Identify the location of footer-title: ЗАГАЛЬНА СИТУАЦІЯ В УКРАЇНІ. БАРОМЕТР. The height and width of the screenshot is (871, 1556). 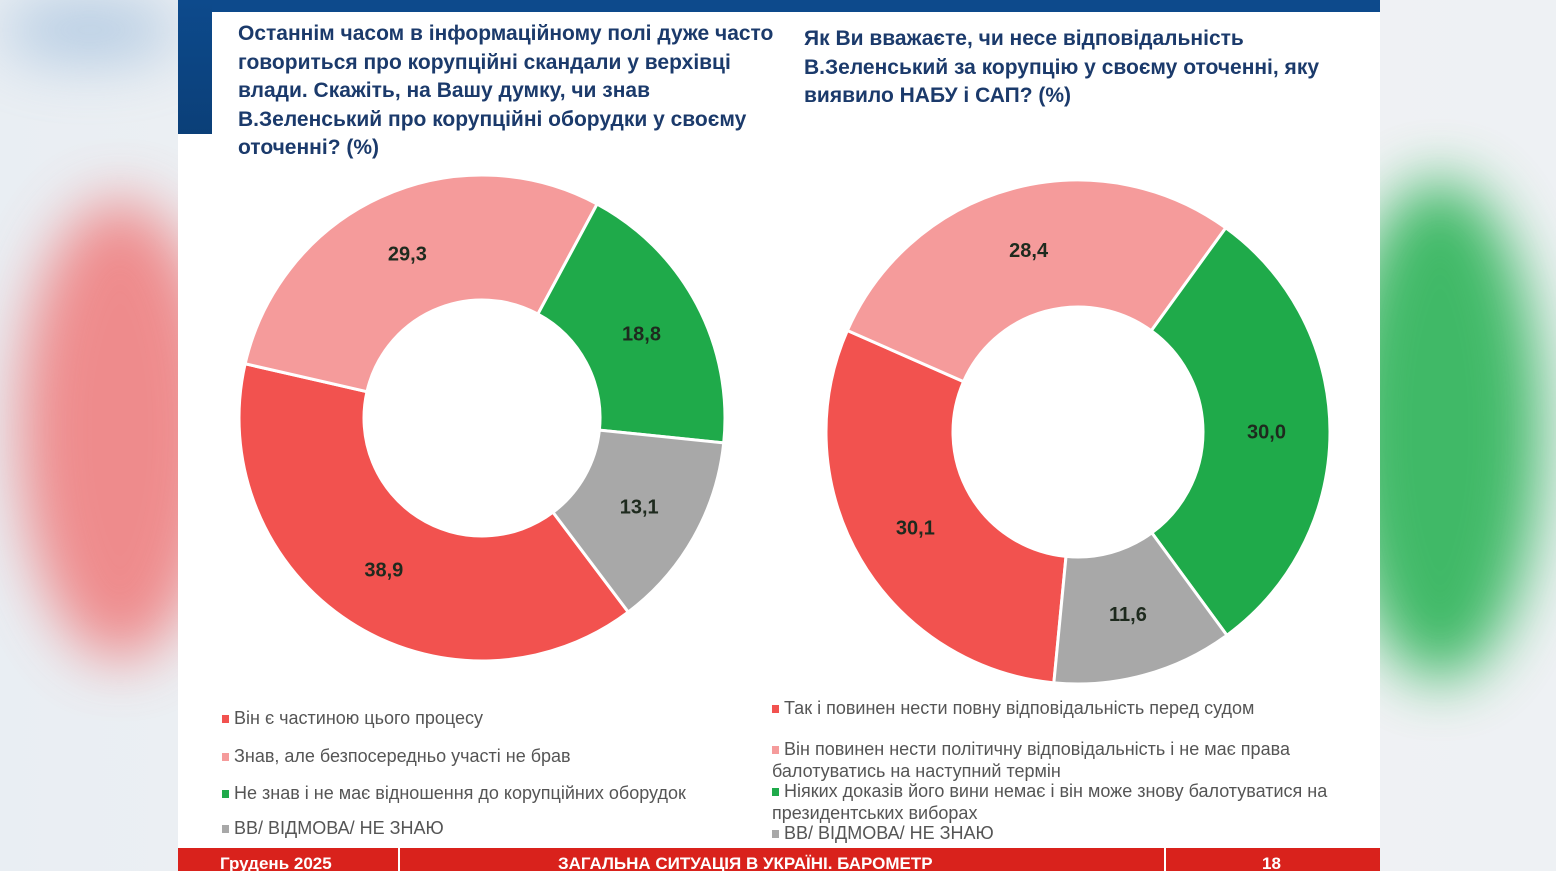
(745, 862).